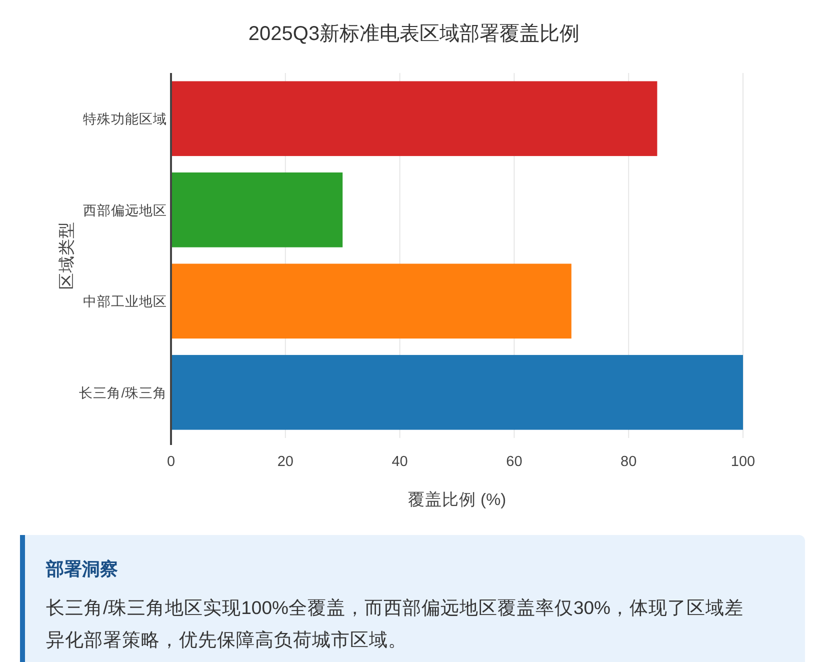 The height and width of the screenshot is (662, 825). Describe the element at coordinates (125, 210) in the screenshot. I see `y-tick-label: 西部偏远地区` at that location.